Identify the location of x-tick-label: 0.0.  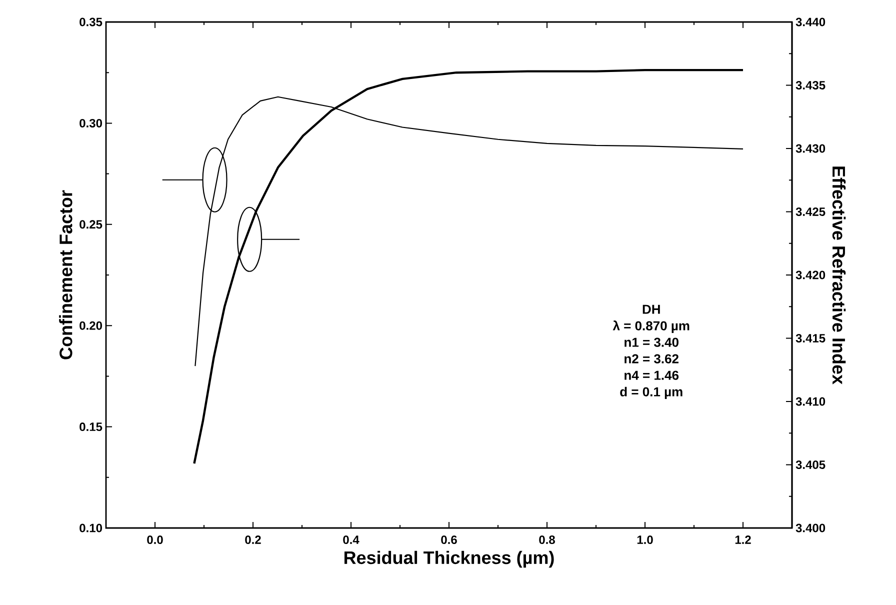
(155, 540).